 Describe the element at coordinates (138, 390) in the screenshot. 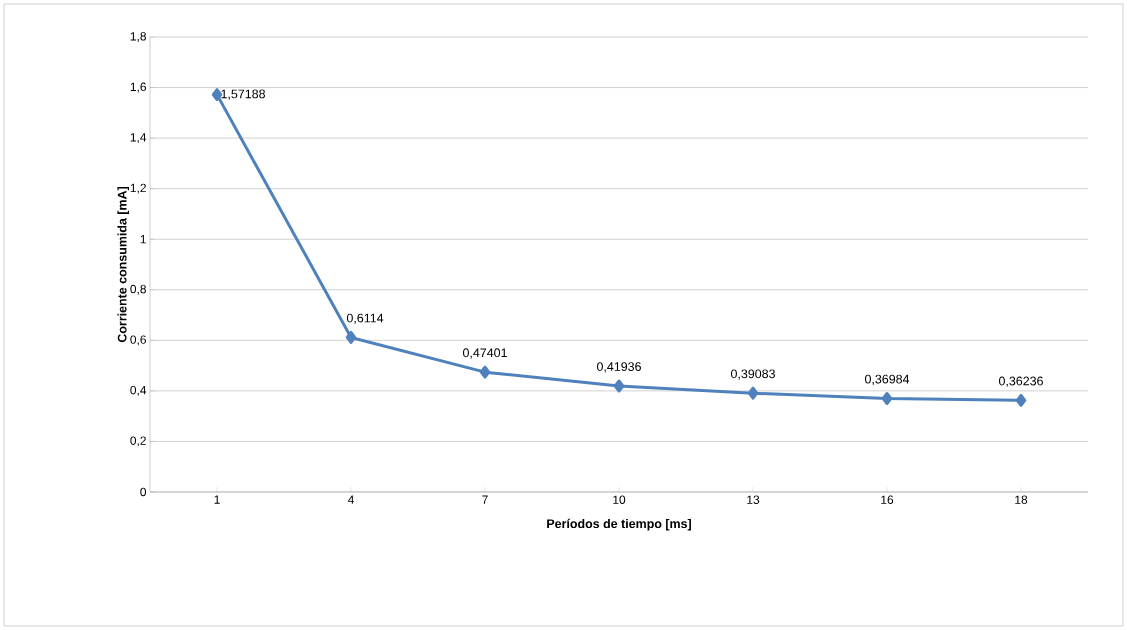

I see `y-tick-label: 0,4` at that location.